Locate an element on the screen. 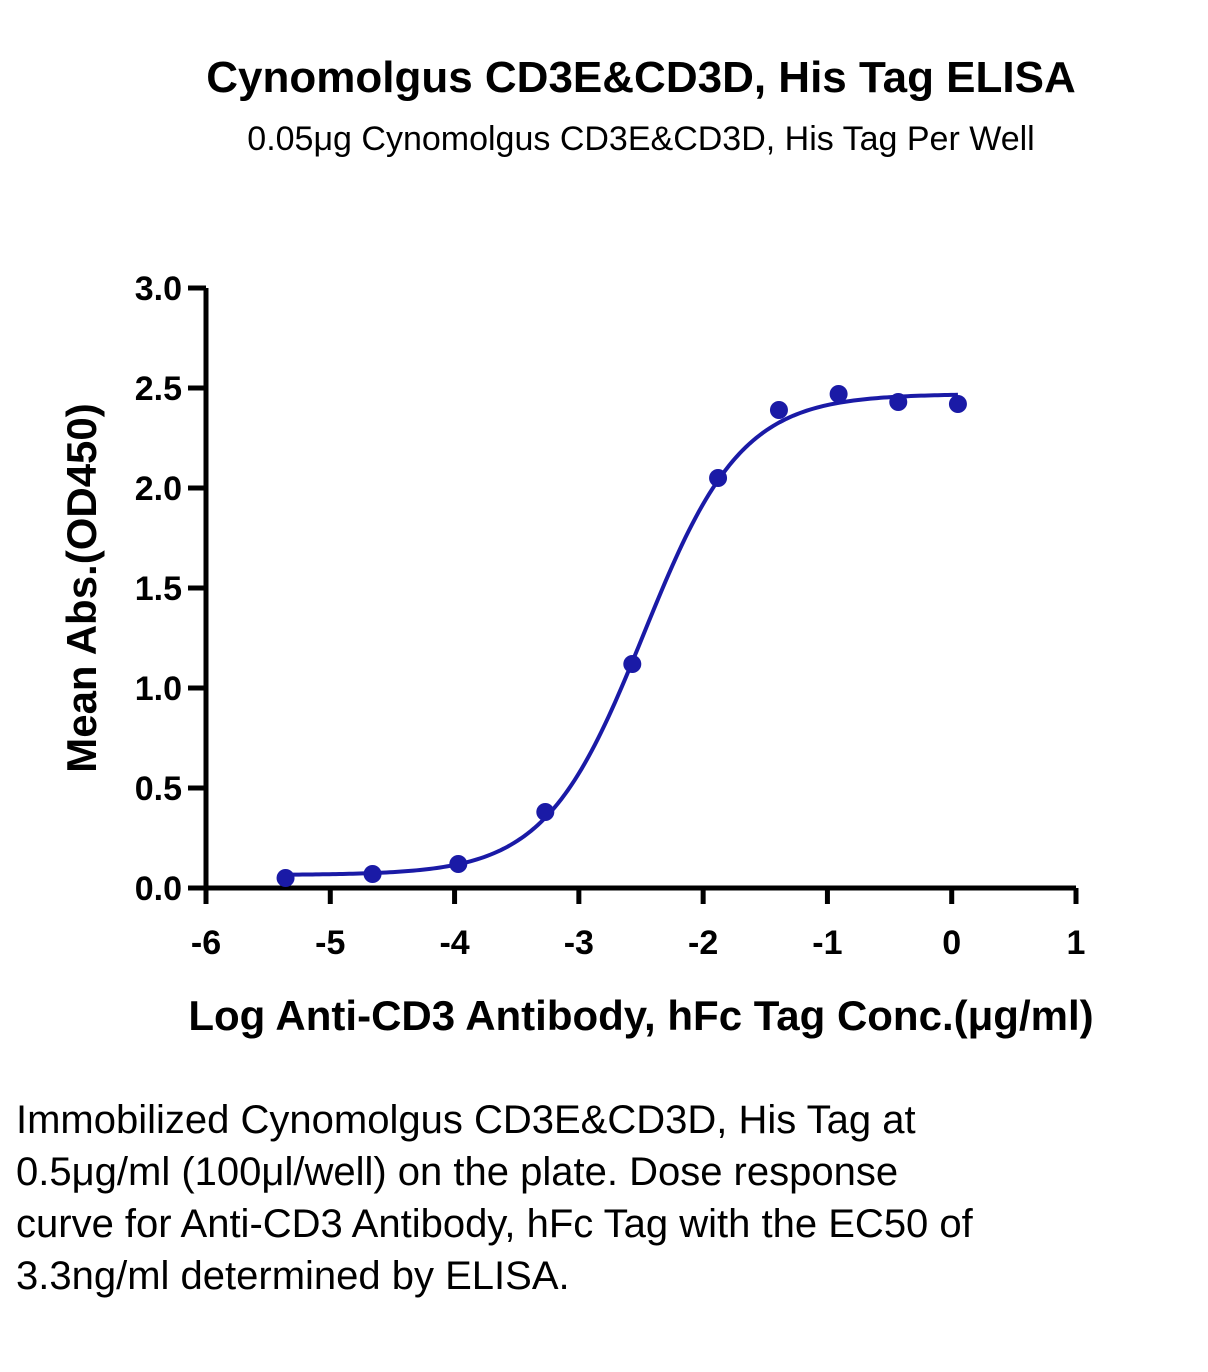 The width and height of the screenshot is (1208, 1372). x-tick-label: -3 is located at coordinates (579, 943).